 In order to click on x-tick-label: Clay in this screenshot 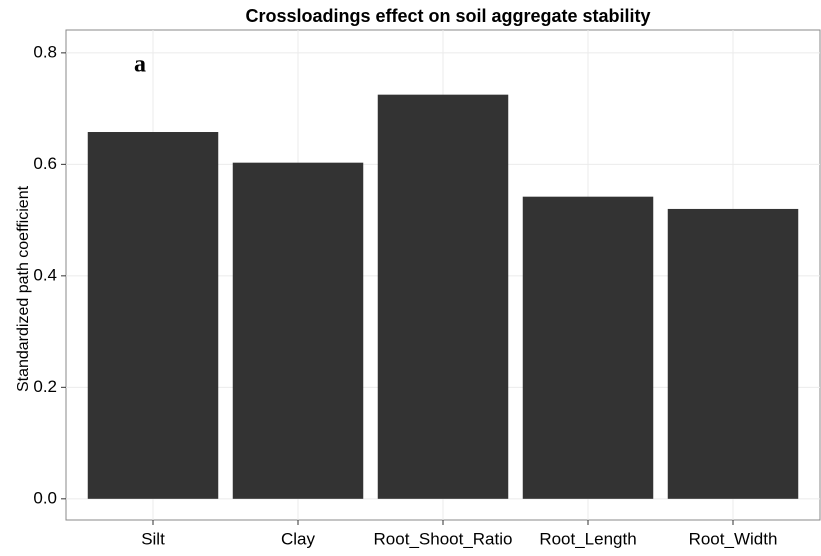, I will do `click(298, 538)`.